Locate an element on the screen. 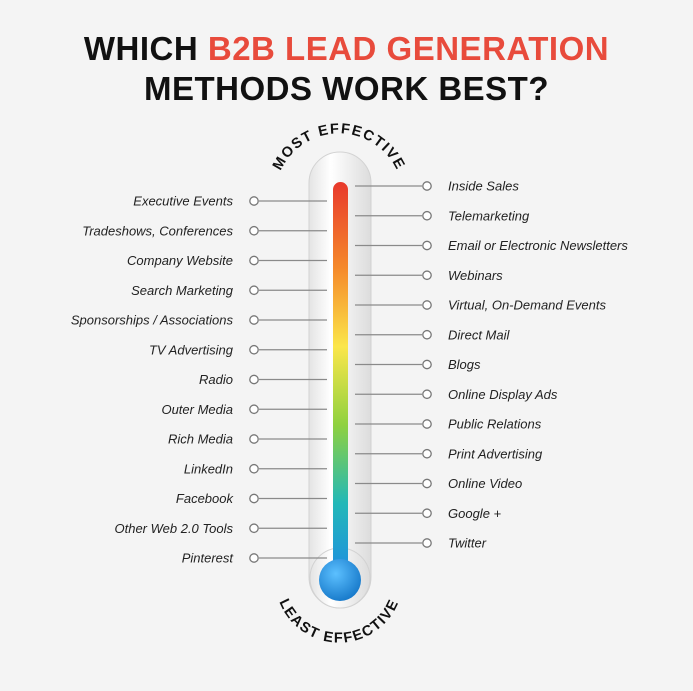  method-label: Virtual, On-Demand Events is located at coordinates (527, 305).